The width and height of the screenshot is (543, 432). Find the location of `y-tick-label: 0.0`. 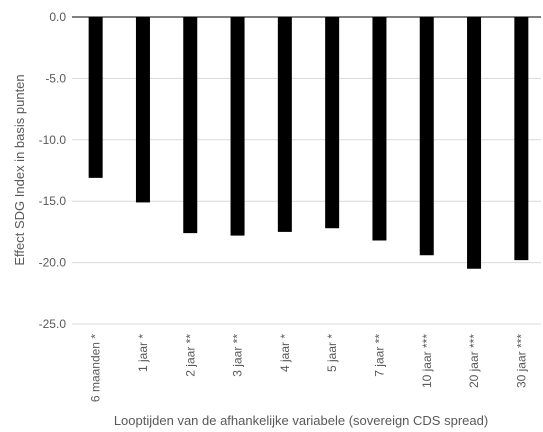

y-tick-label: 0.0 is located at coordinates (57, 17).